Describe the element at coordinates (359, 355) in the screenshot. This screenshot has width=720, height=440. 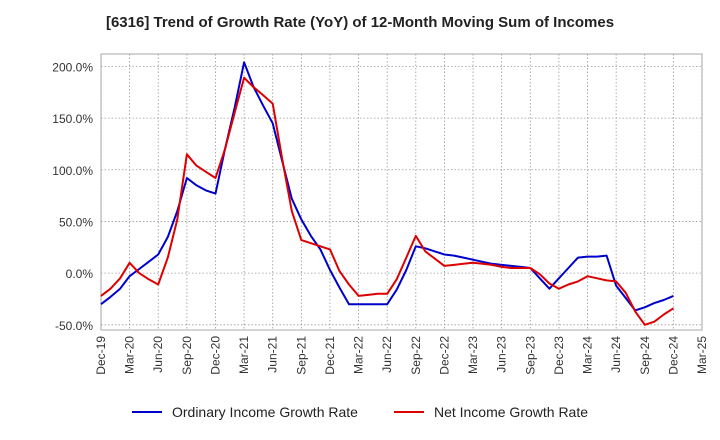
I see `x-tick-label: Mar-22` at that location.